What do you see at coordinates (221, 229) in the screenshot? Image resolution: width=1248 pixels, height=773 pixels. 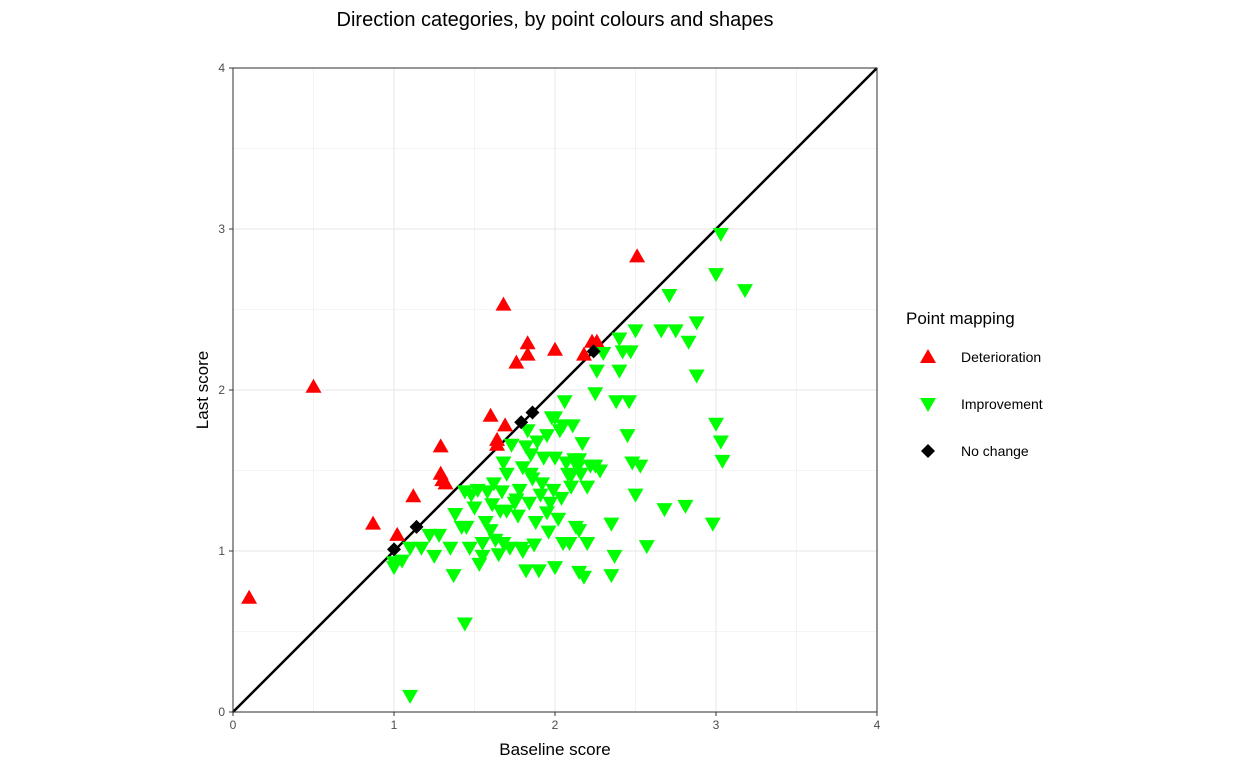 I see `y-tick-label: 3` at bounding box center [221, 229].